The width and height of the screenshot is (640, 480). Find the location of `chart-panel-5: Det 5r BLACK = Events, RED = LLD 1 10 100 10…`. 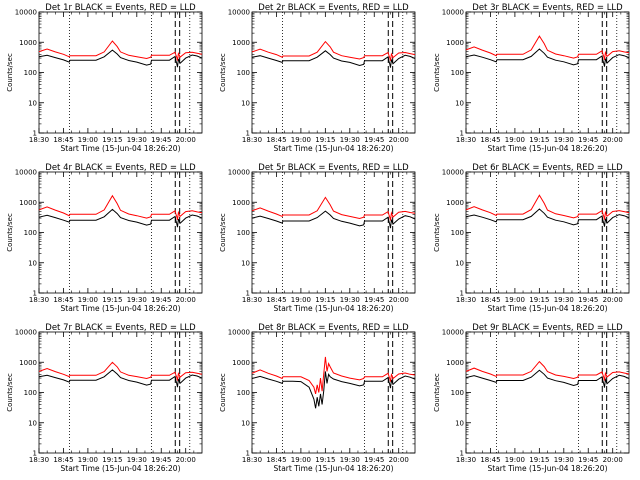

chart-panel-5: Det 5r BLACK = Events, RED = LLD 1 10 100 10… is located at coordinates (317, 238).